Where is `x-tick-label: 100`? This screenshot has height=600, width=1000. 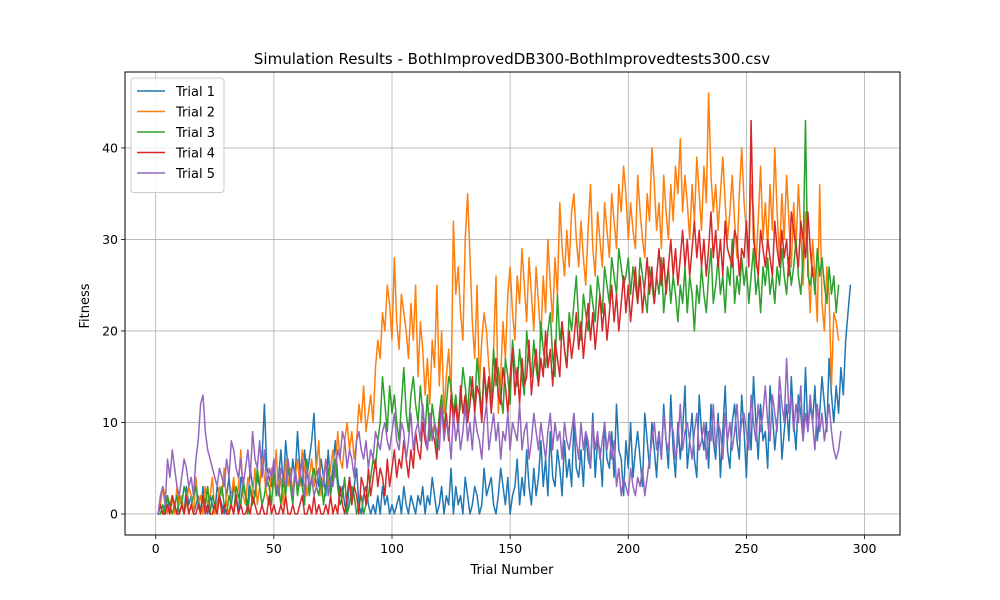
x-tick-label: 100 is located at coordinates (392, 548).